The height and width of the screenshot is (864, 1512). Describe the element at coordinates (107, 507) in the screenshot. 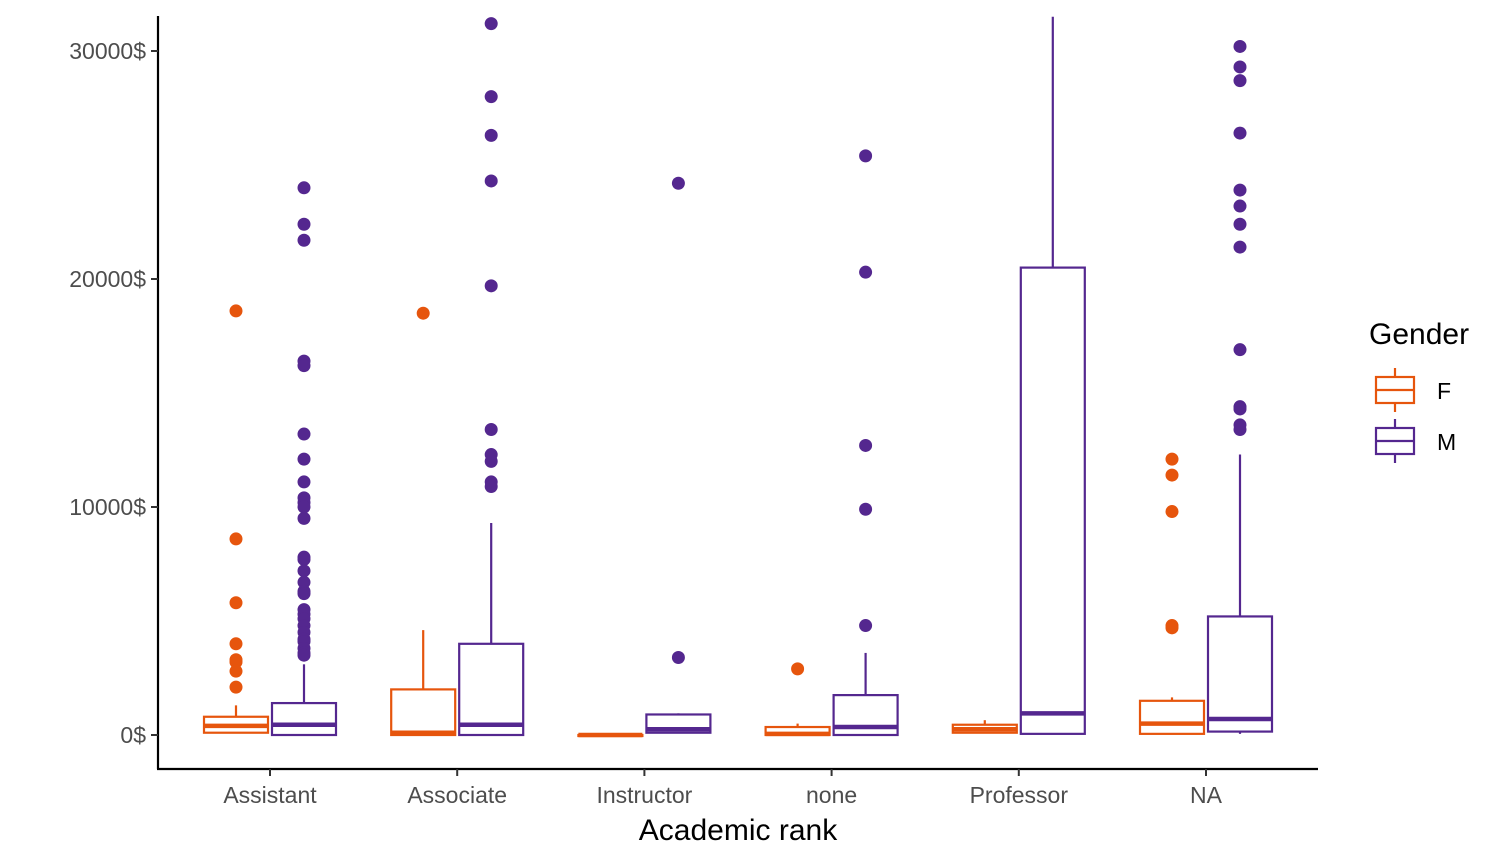

I see `y-tick-label: 10000$` at that location.